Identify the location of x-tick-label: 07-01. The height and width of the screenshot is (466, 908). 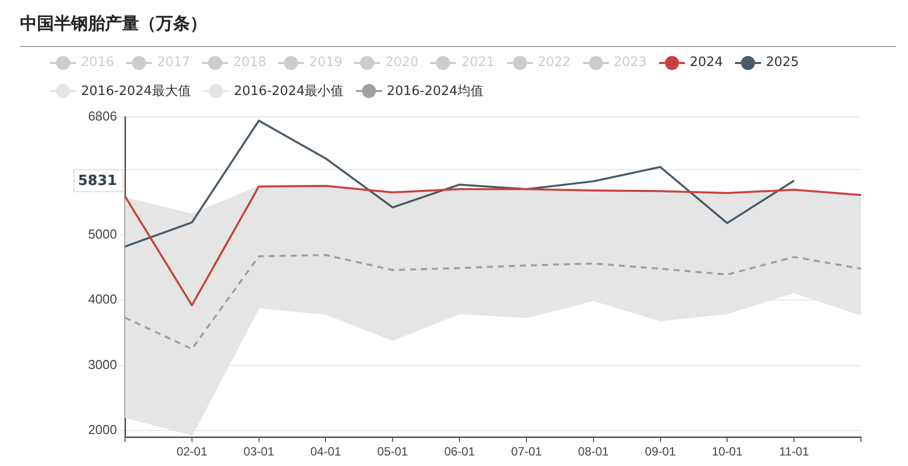
(526, 451).